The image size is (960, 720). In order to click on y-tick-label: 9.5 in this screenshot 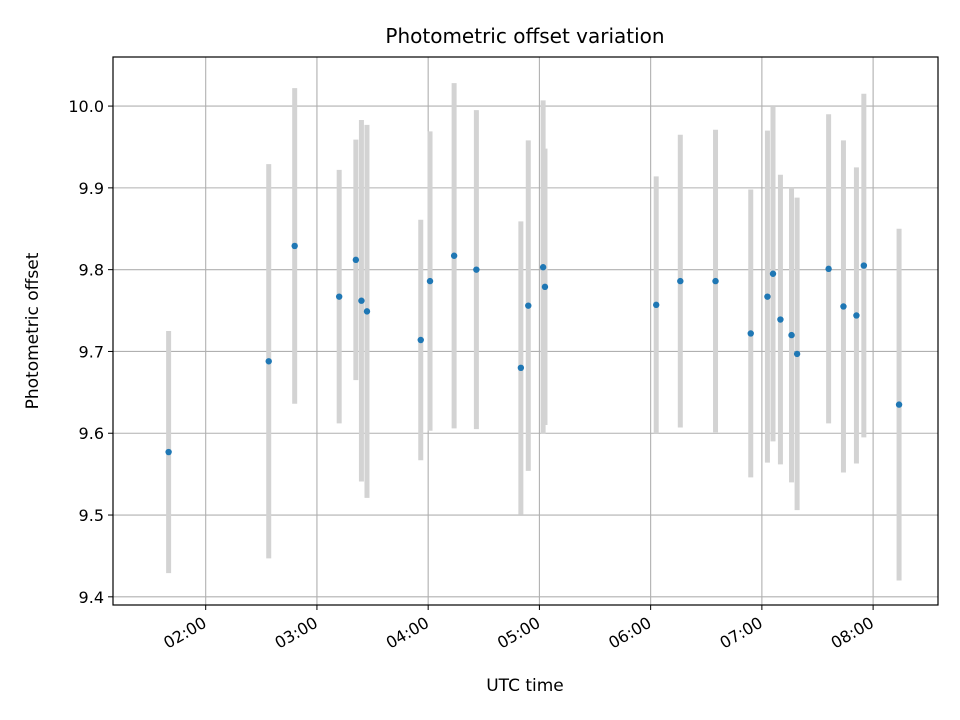, I will do `click(91, 515)`.